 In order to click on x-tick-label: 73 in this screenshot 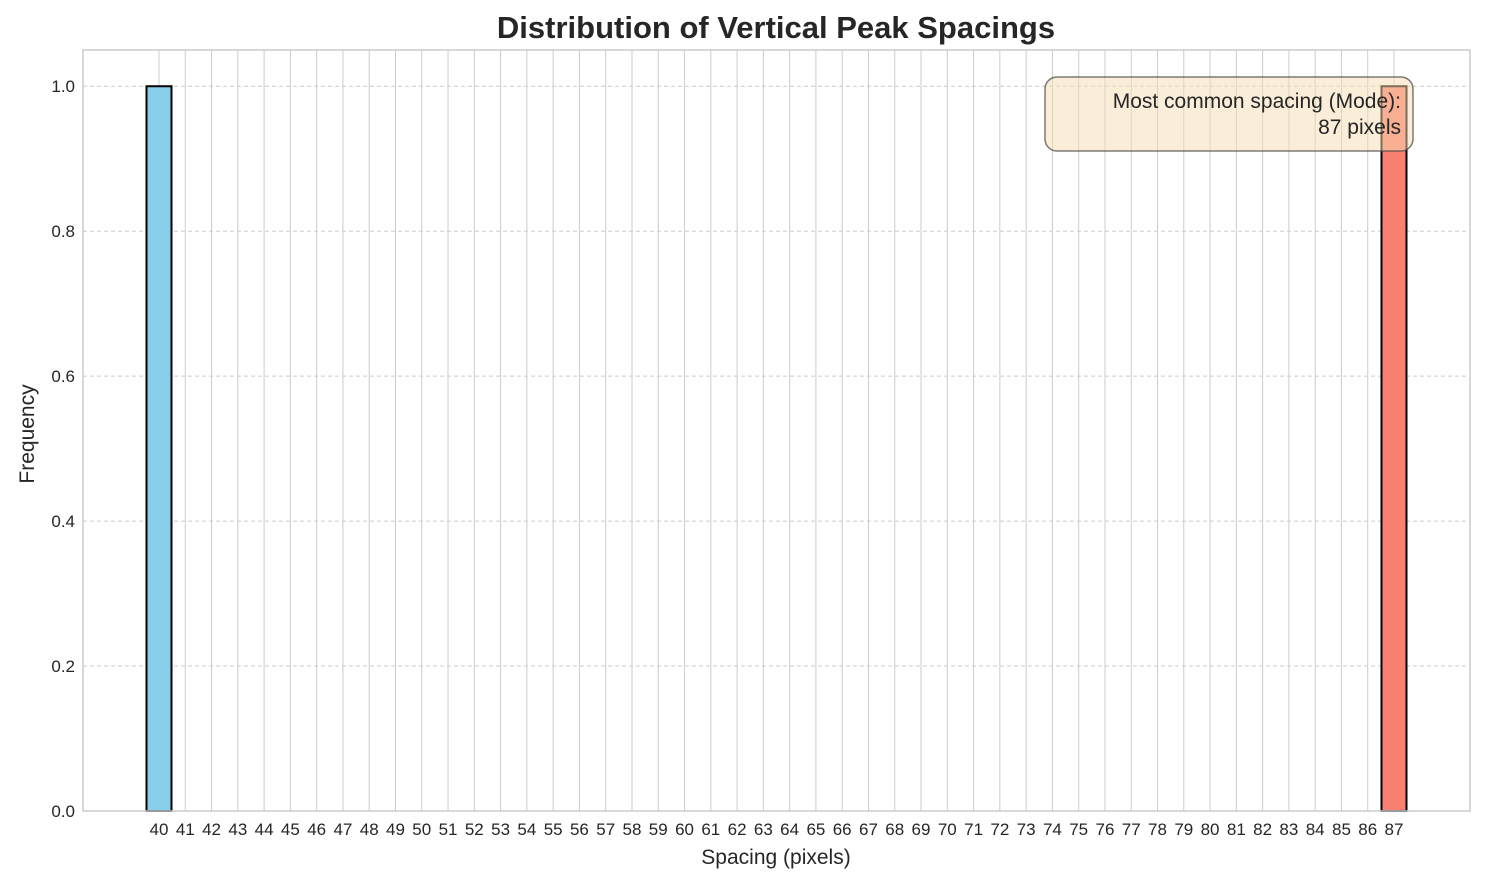, I will do `click(1026, 829)`.